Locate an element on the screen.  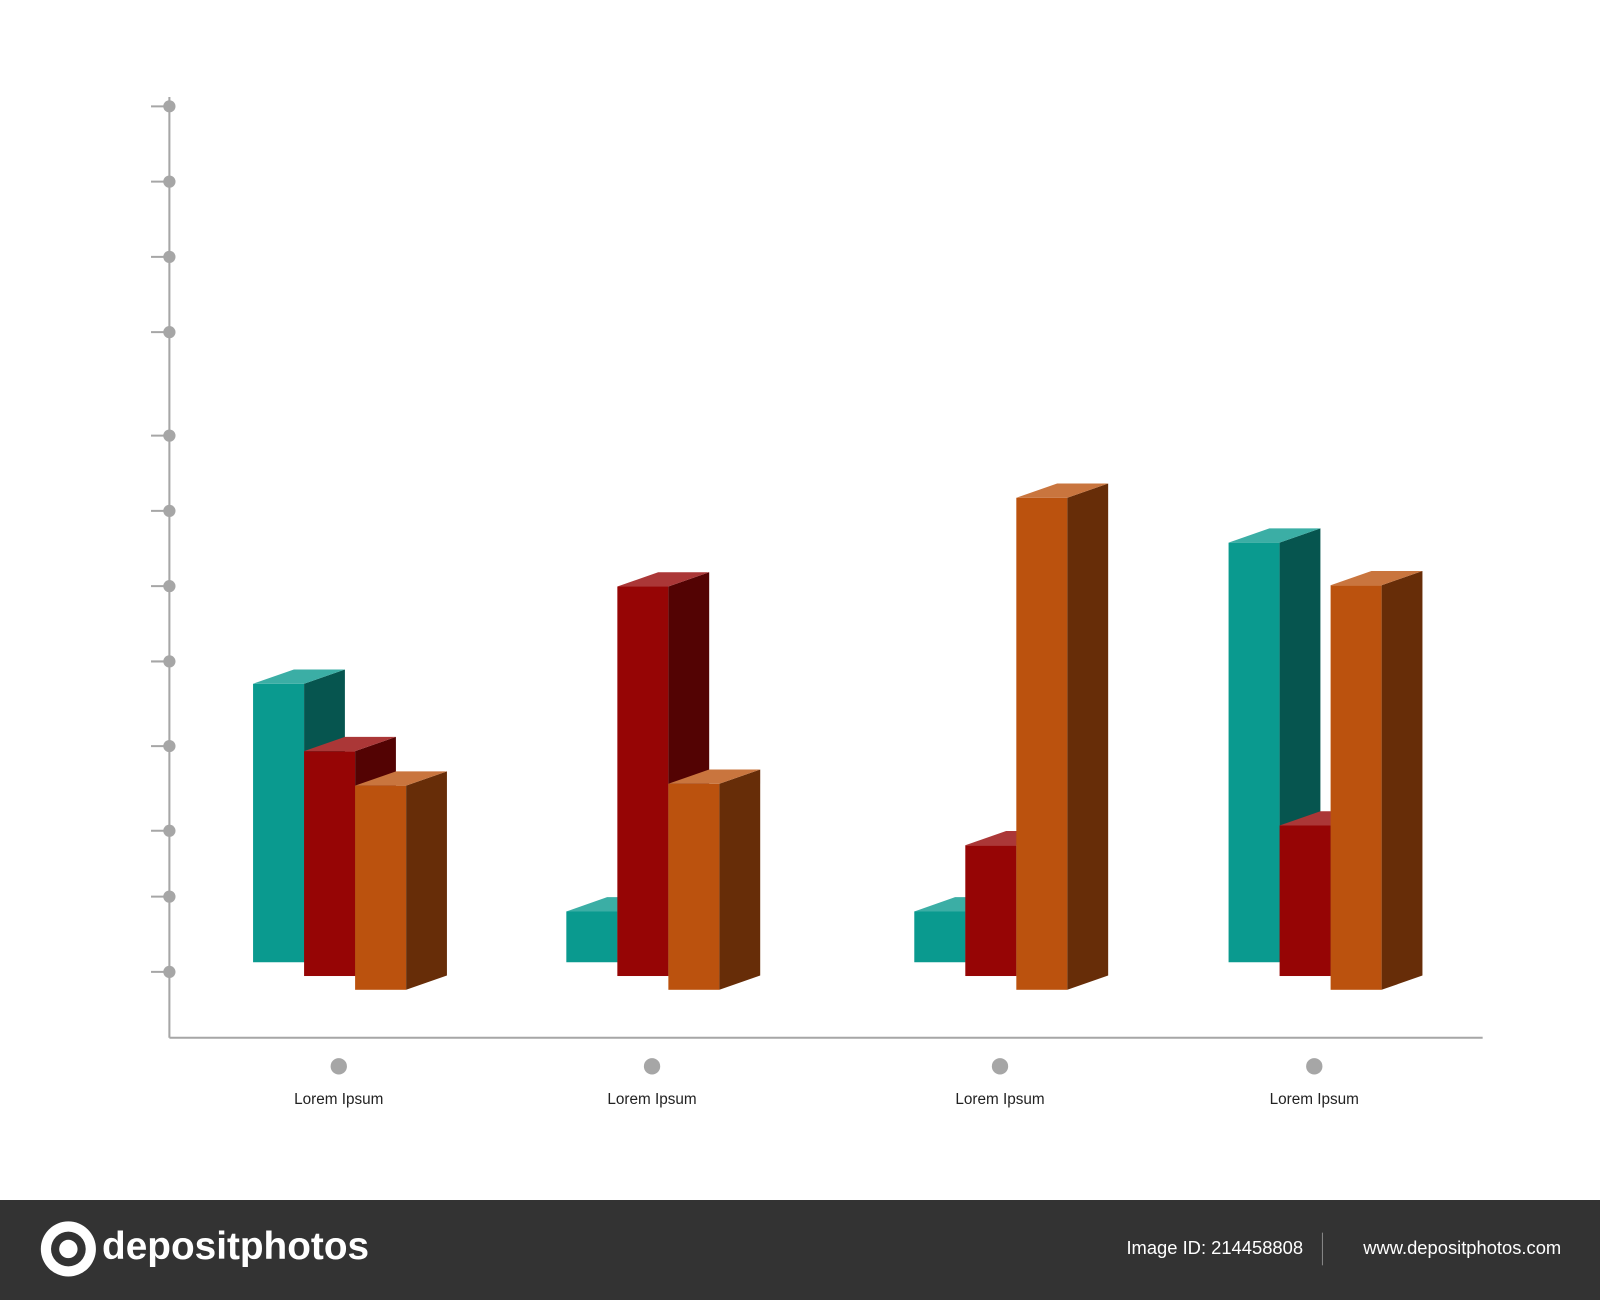
footer-brand: depositphotos is located at coordinates (235, 1246).